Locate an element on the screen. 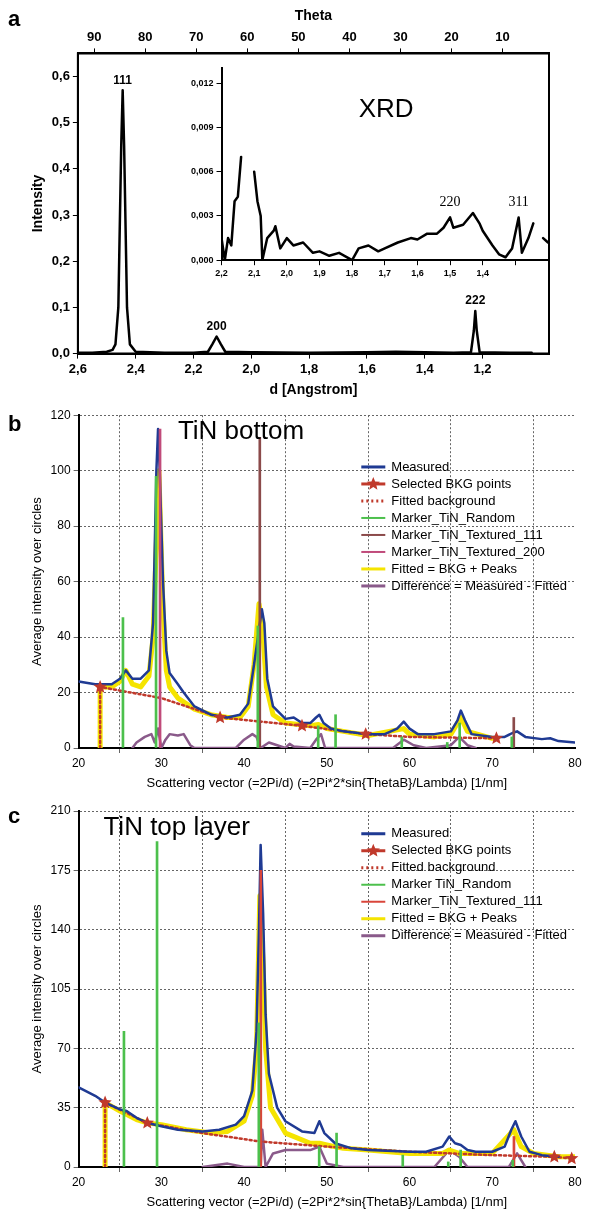 The height and width of the screenshot is (1216, 589). x-tick-label: 2,6 is located at coordinates (77, 368).